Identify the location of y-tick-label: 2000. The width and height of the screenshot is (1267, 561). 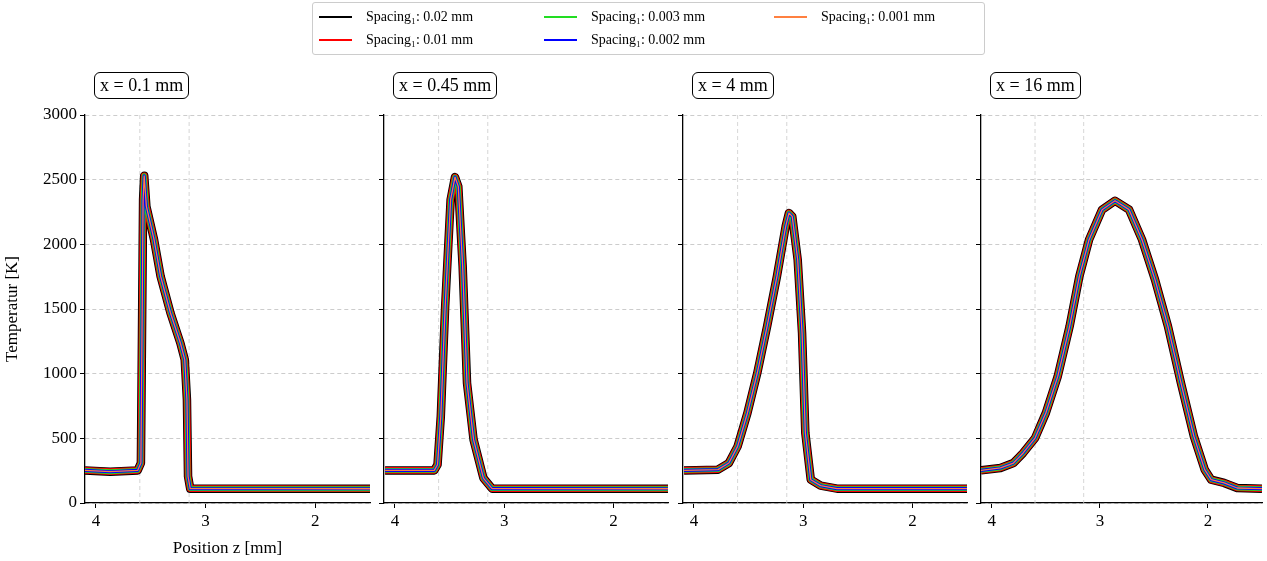
(60, 243).